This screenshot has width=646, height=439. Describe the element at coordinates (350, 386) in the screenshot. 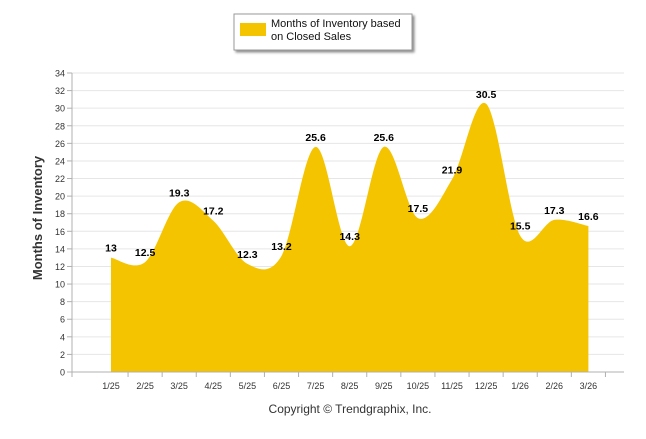

I see `x-tick-label: 8/25` at that location.